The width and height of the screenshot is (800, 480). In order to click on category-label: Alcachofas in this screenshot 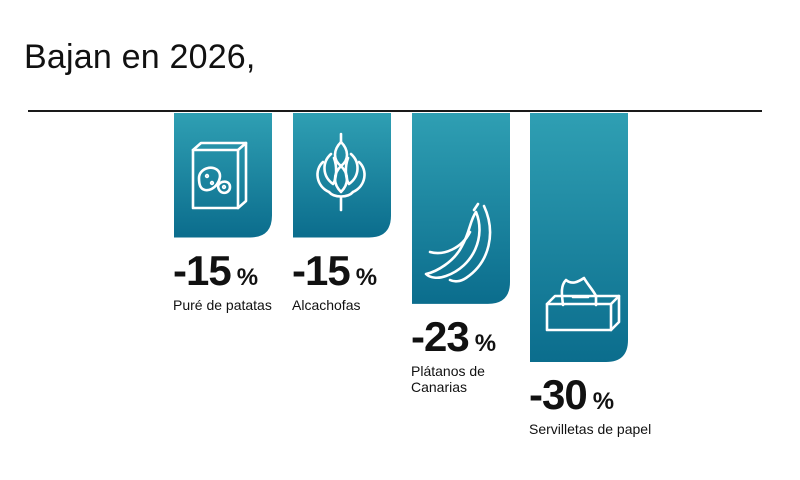, I will do `click(326, 304)`.